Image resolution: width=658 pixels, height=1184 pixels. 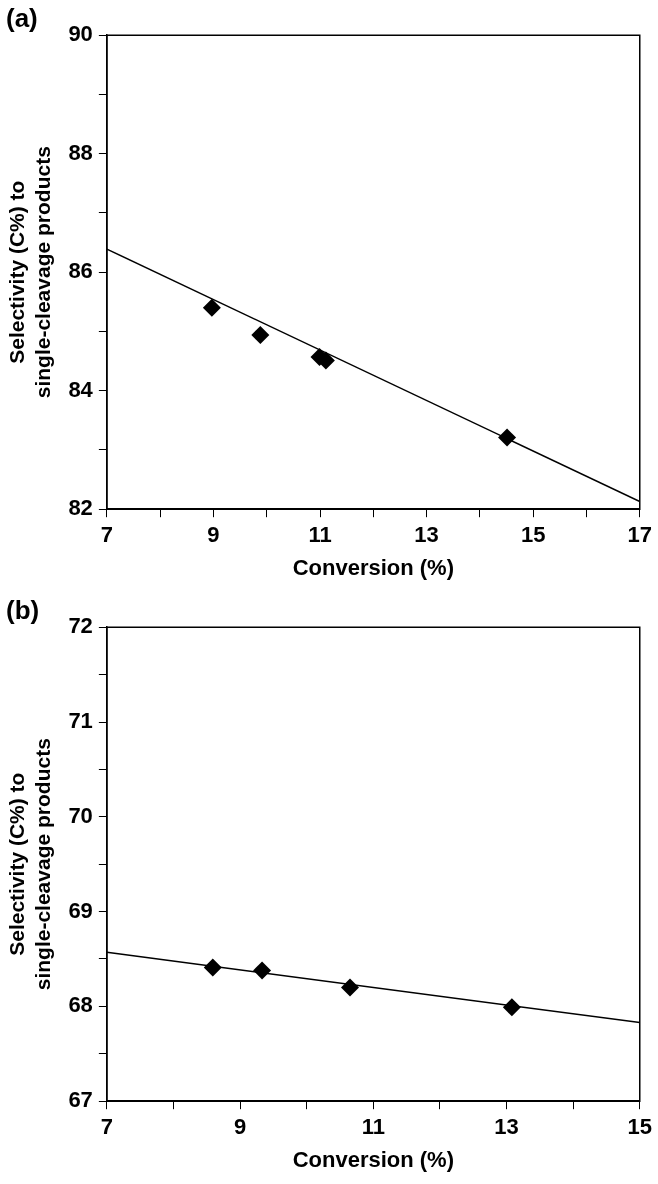 What do you see at coordinates (80, 626) in the screenshot?
I see `y-tick-label: 72` at bounding box center [80, 626].